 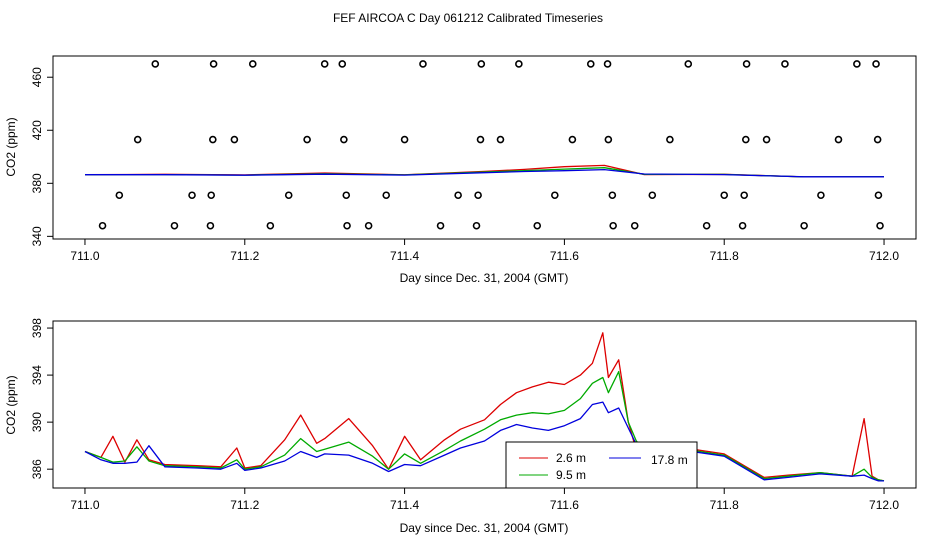 I want to click on top-x-axis-label: Day since Dec. 31, 2004 (GMT), so click(x=484, y=278).